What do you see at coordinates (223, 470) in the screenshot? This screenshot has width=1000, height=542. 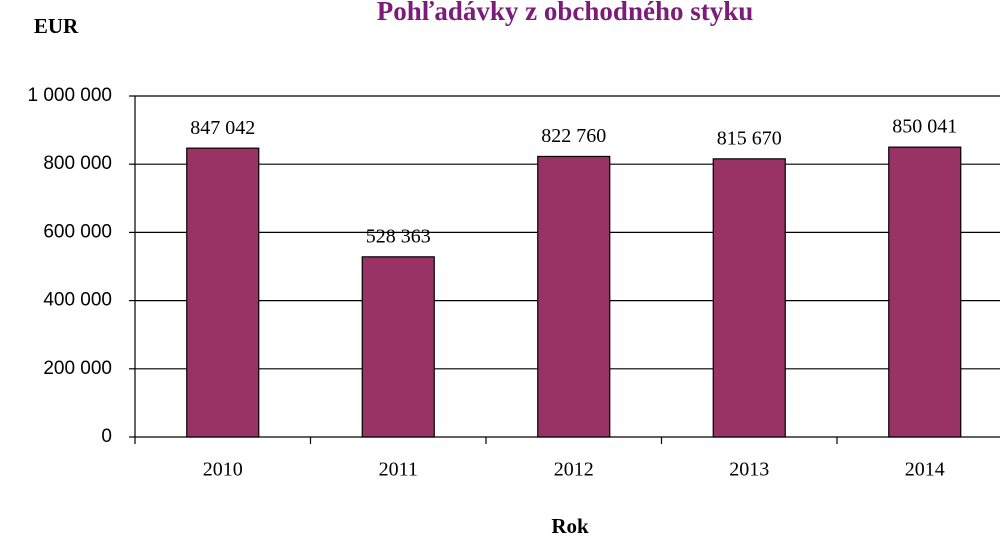 I see `x-tick-label: 2010` at bounding box center [223, 470].